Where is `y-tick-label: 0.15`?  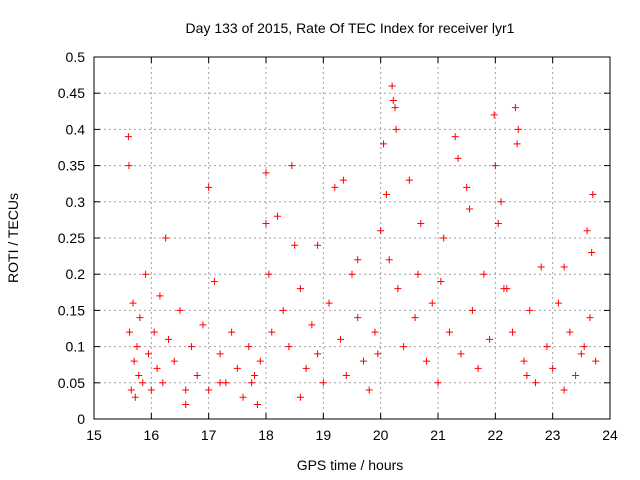 y-tick-label: 0.15 is located at coordinates (71, 310).